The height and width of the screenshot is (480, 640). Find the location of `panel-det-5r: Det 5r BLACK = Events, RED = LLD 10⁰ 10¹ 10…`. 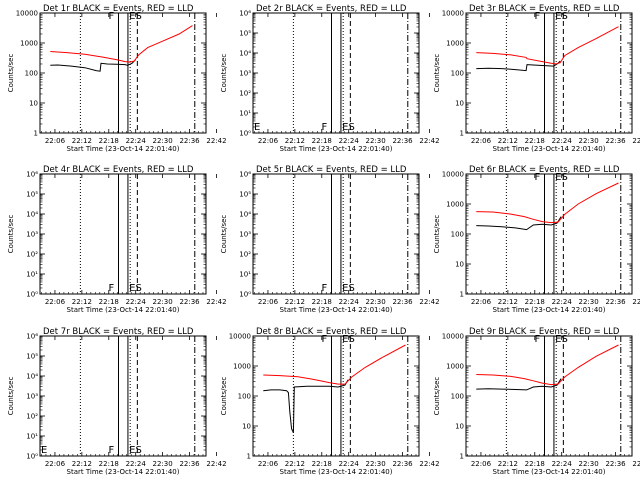

panel-det-5r: Det 5r BLACK = Events, RED = LLD 10⁰ 10¹ 10… is located at coordinates (330, 239).